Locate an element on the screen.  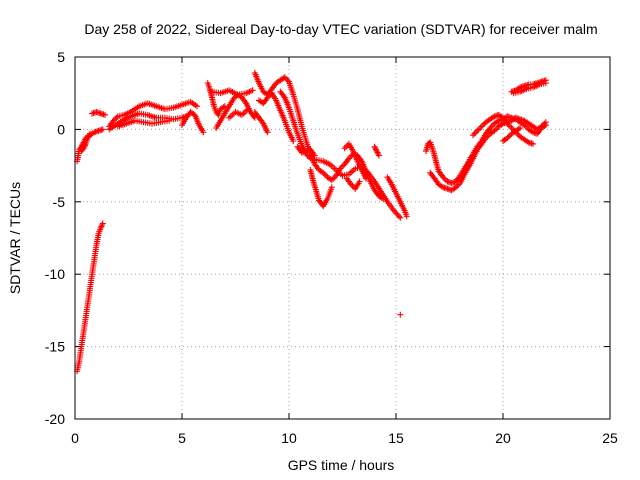
y-axis-tick-labels: 5 0 -5 -10 -15 -20 is located at coordinates (55, 238).